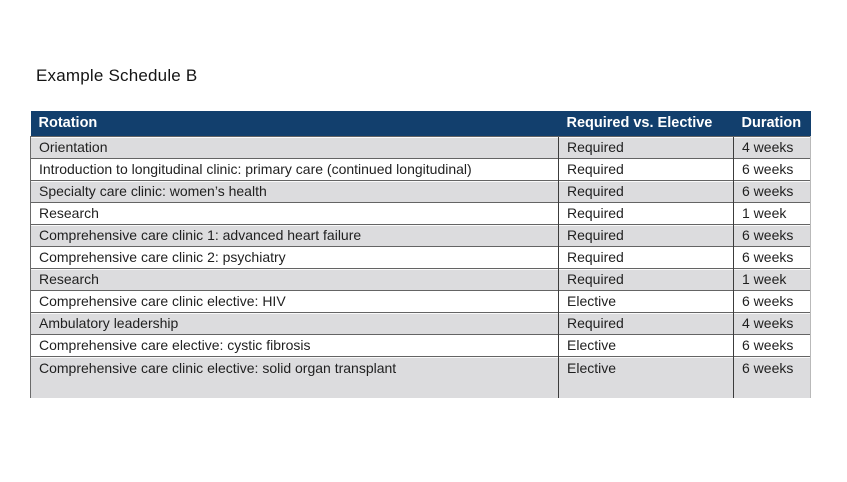 This screenshot has height=482, width=847. I want to click on table-row: Orientation Required 4 weeks, so click(420, 147).